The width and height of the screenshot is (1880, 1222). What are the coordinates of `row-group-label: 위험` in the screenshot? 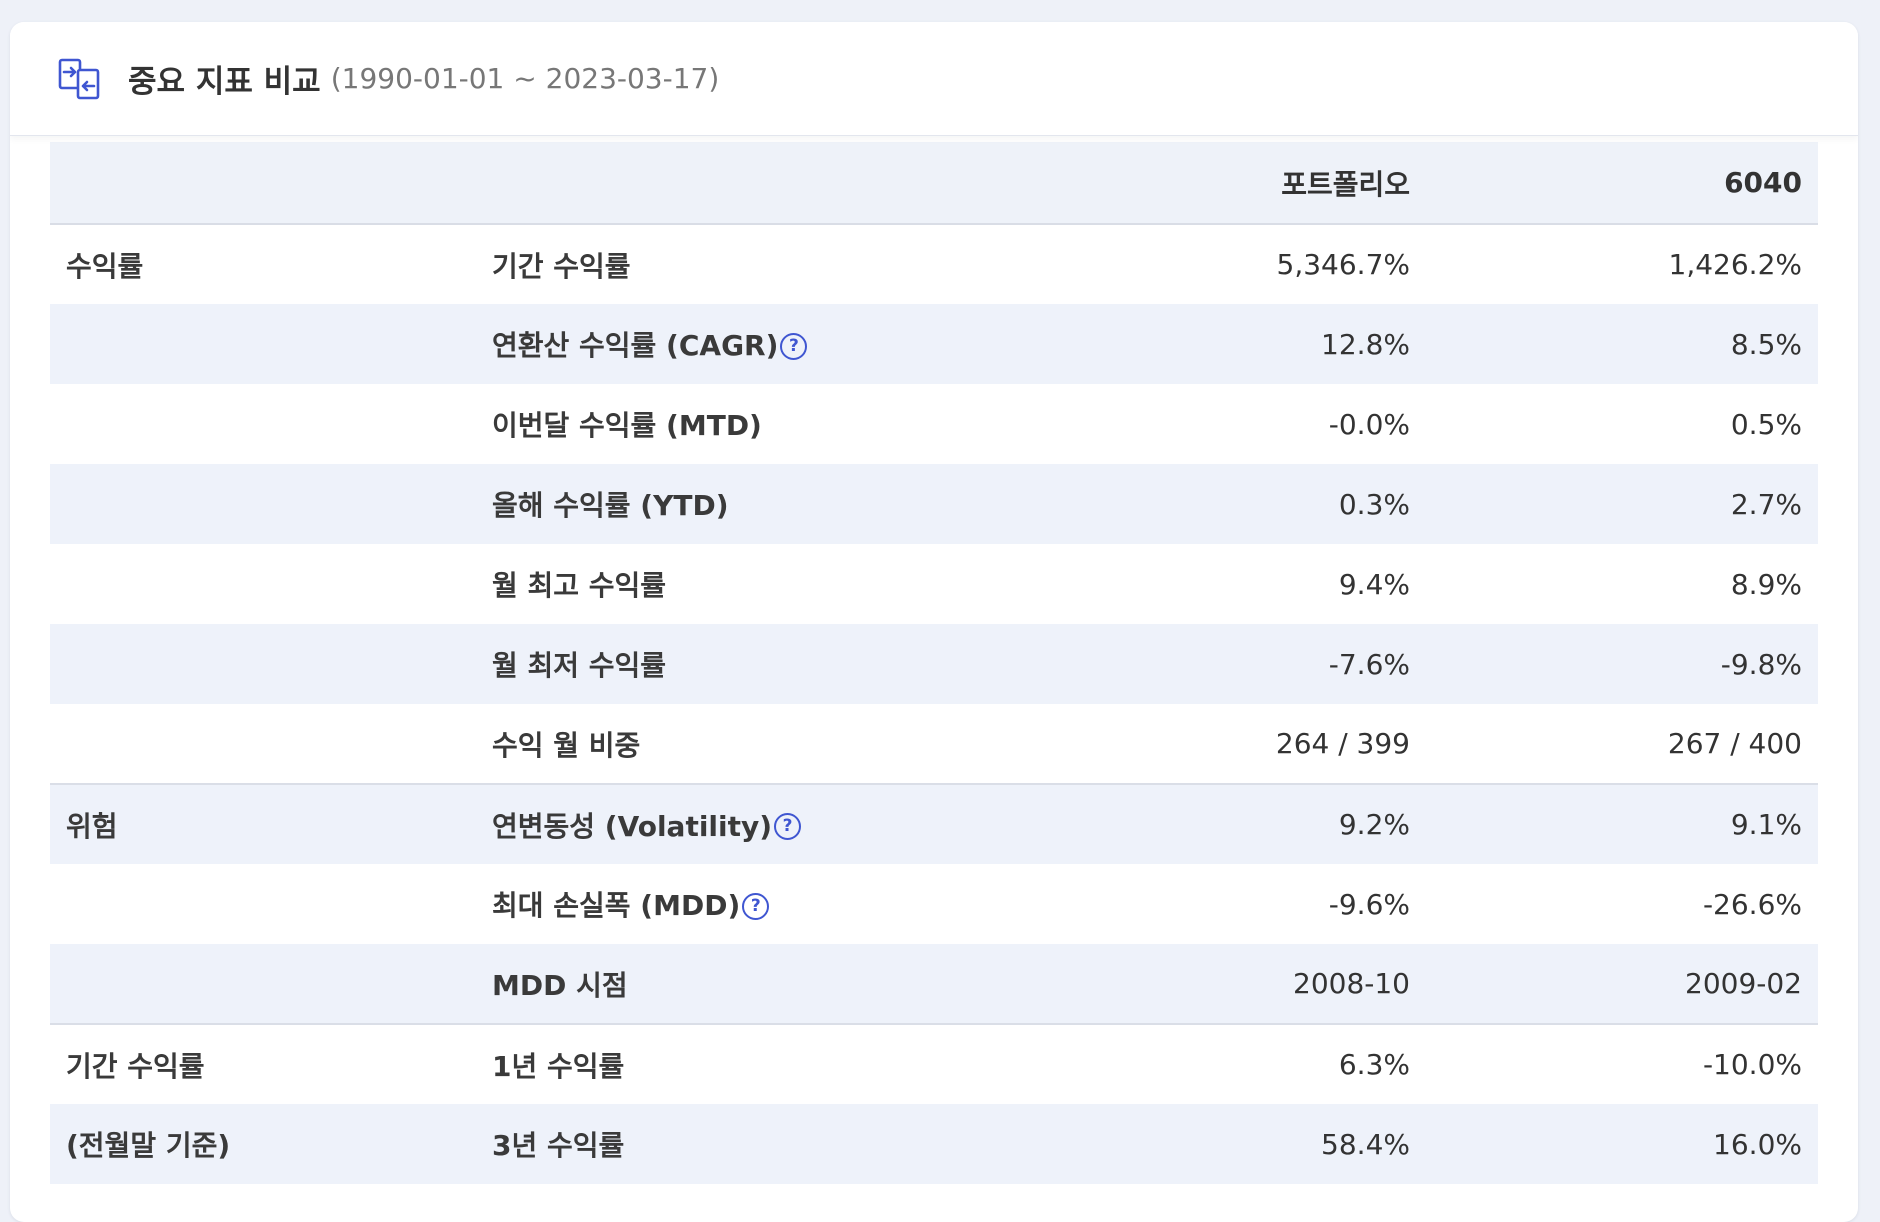 It's located at (271, 823).